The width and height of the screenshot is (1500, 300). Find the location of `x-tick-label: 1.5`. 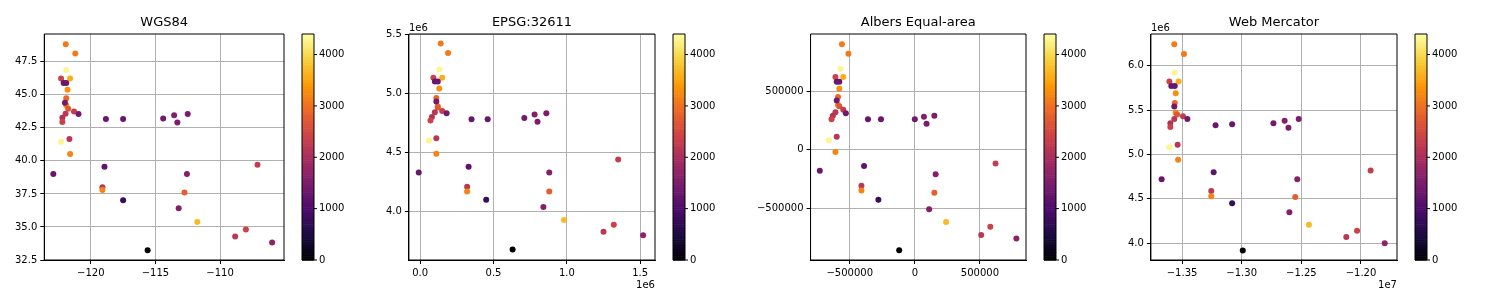

x-tick-label: 1.5 is located at coordinates (640, 272).